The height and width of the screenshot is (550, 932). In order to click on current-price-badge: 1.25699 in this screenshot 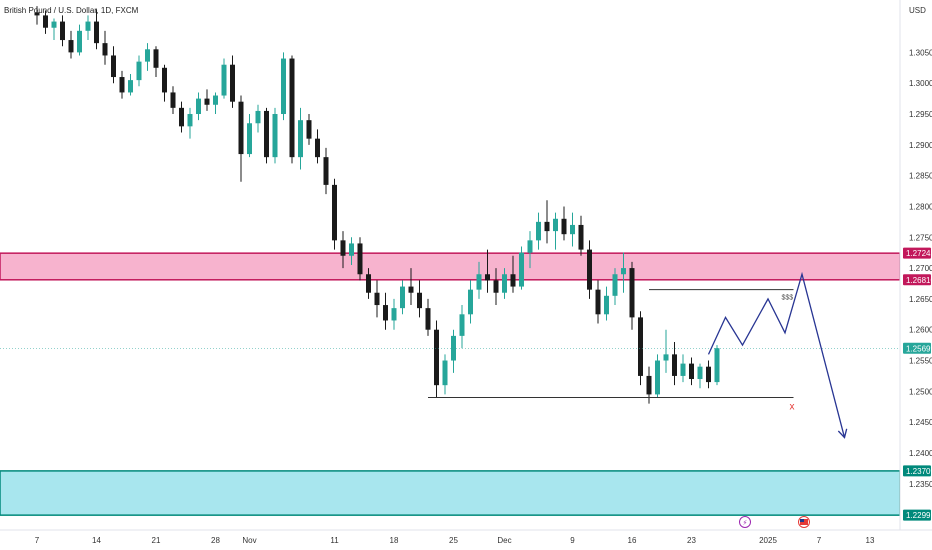, I will do `click(917, 348)`.